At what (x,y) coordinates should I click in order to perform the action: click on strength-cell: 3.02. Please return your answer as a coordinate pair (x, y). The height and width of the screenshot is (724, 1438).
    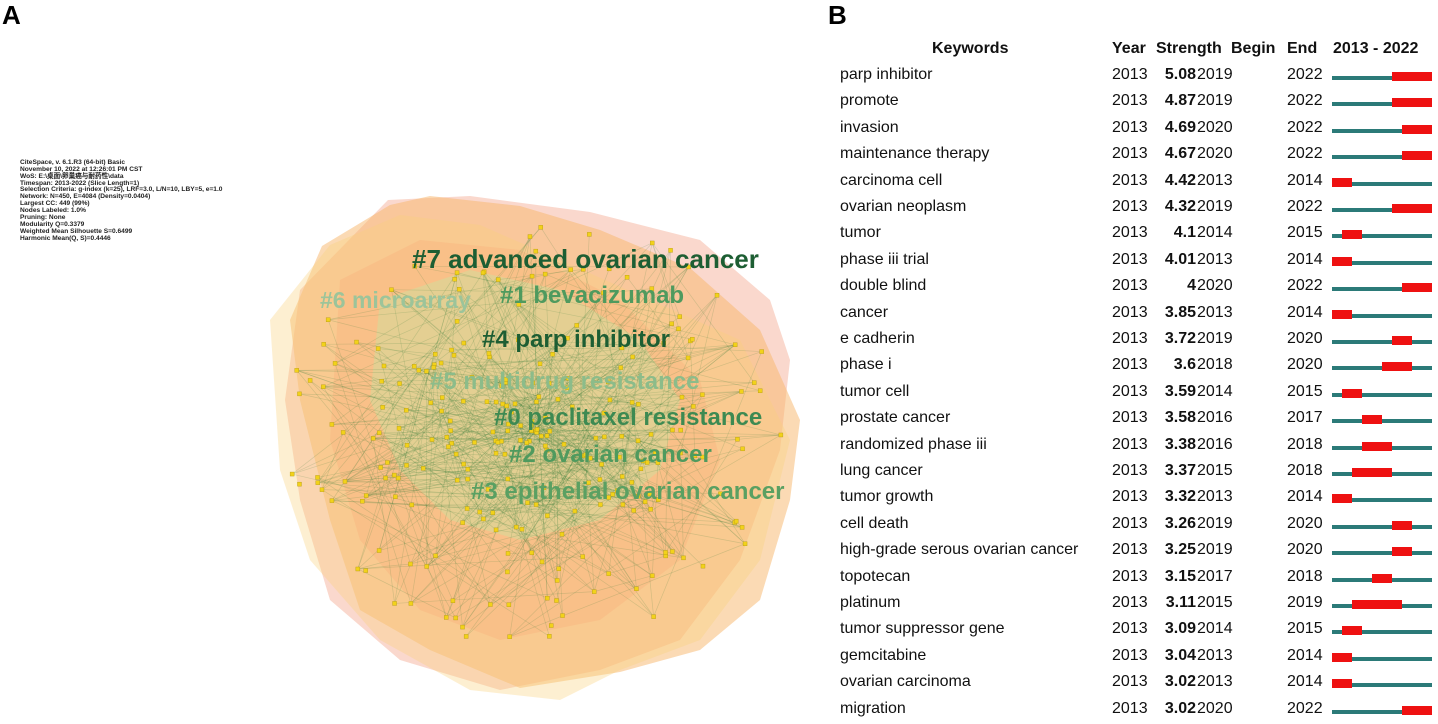
    Looking at the image, I should click on (1180, 682).